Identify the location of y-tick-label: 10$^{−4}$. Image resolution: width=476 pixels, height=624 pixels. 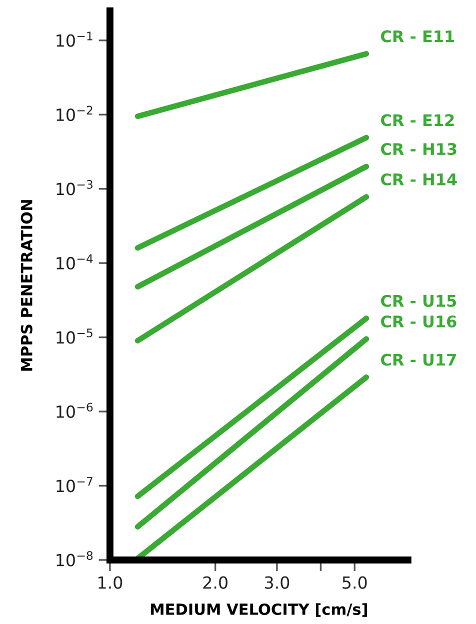
(74, 262).